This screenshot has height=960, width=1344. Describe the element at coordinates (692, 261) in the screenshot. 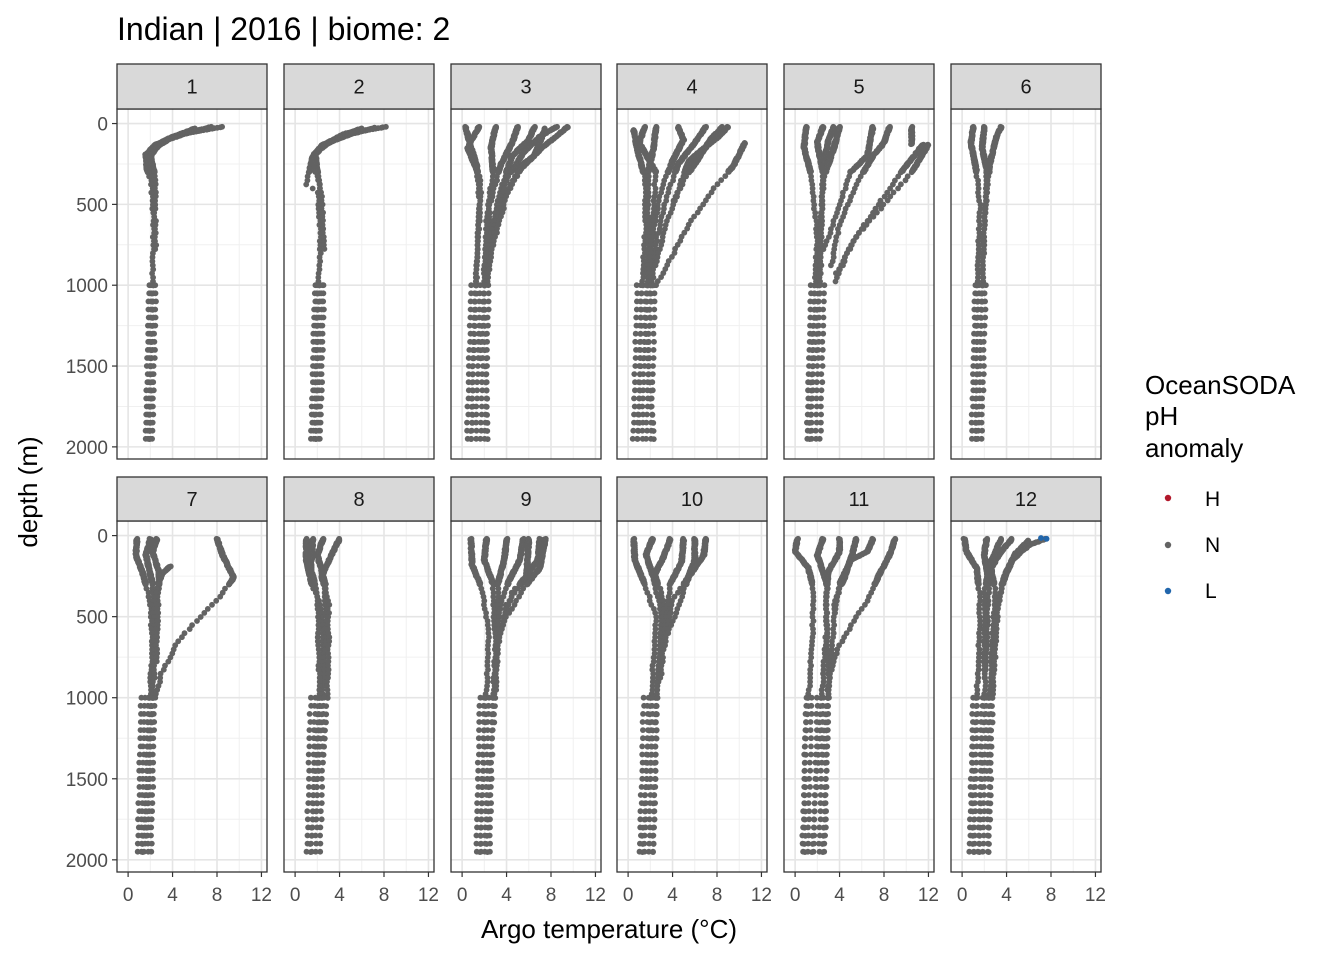

I see `facet-panel-4: 4` at that location.